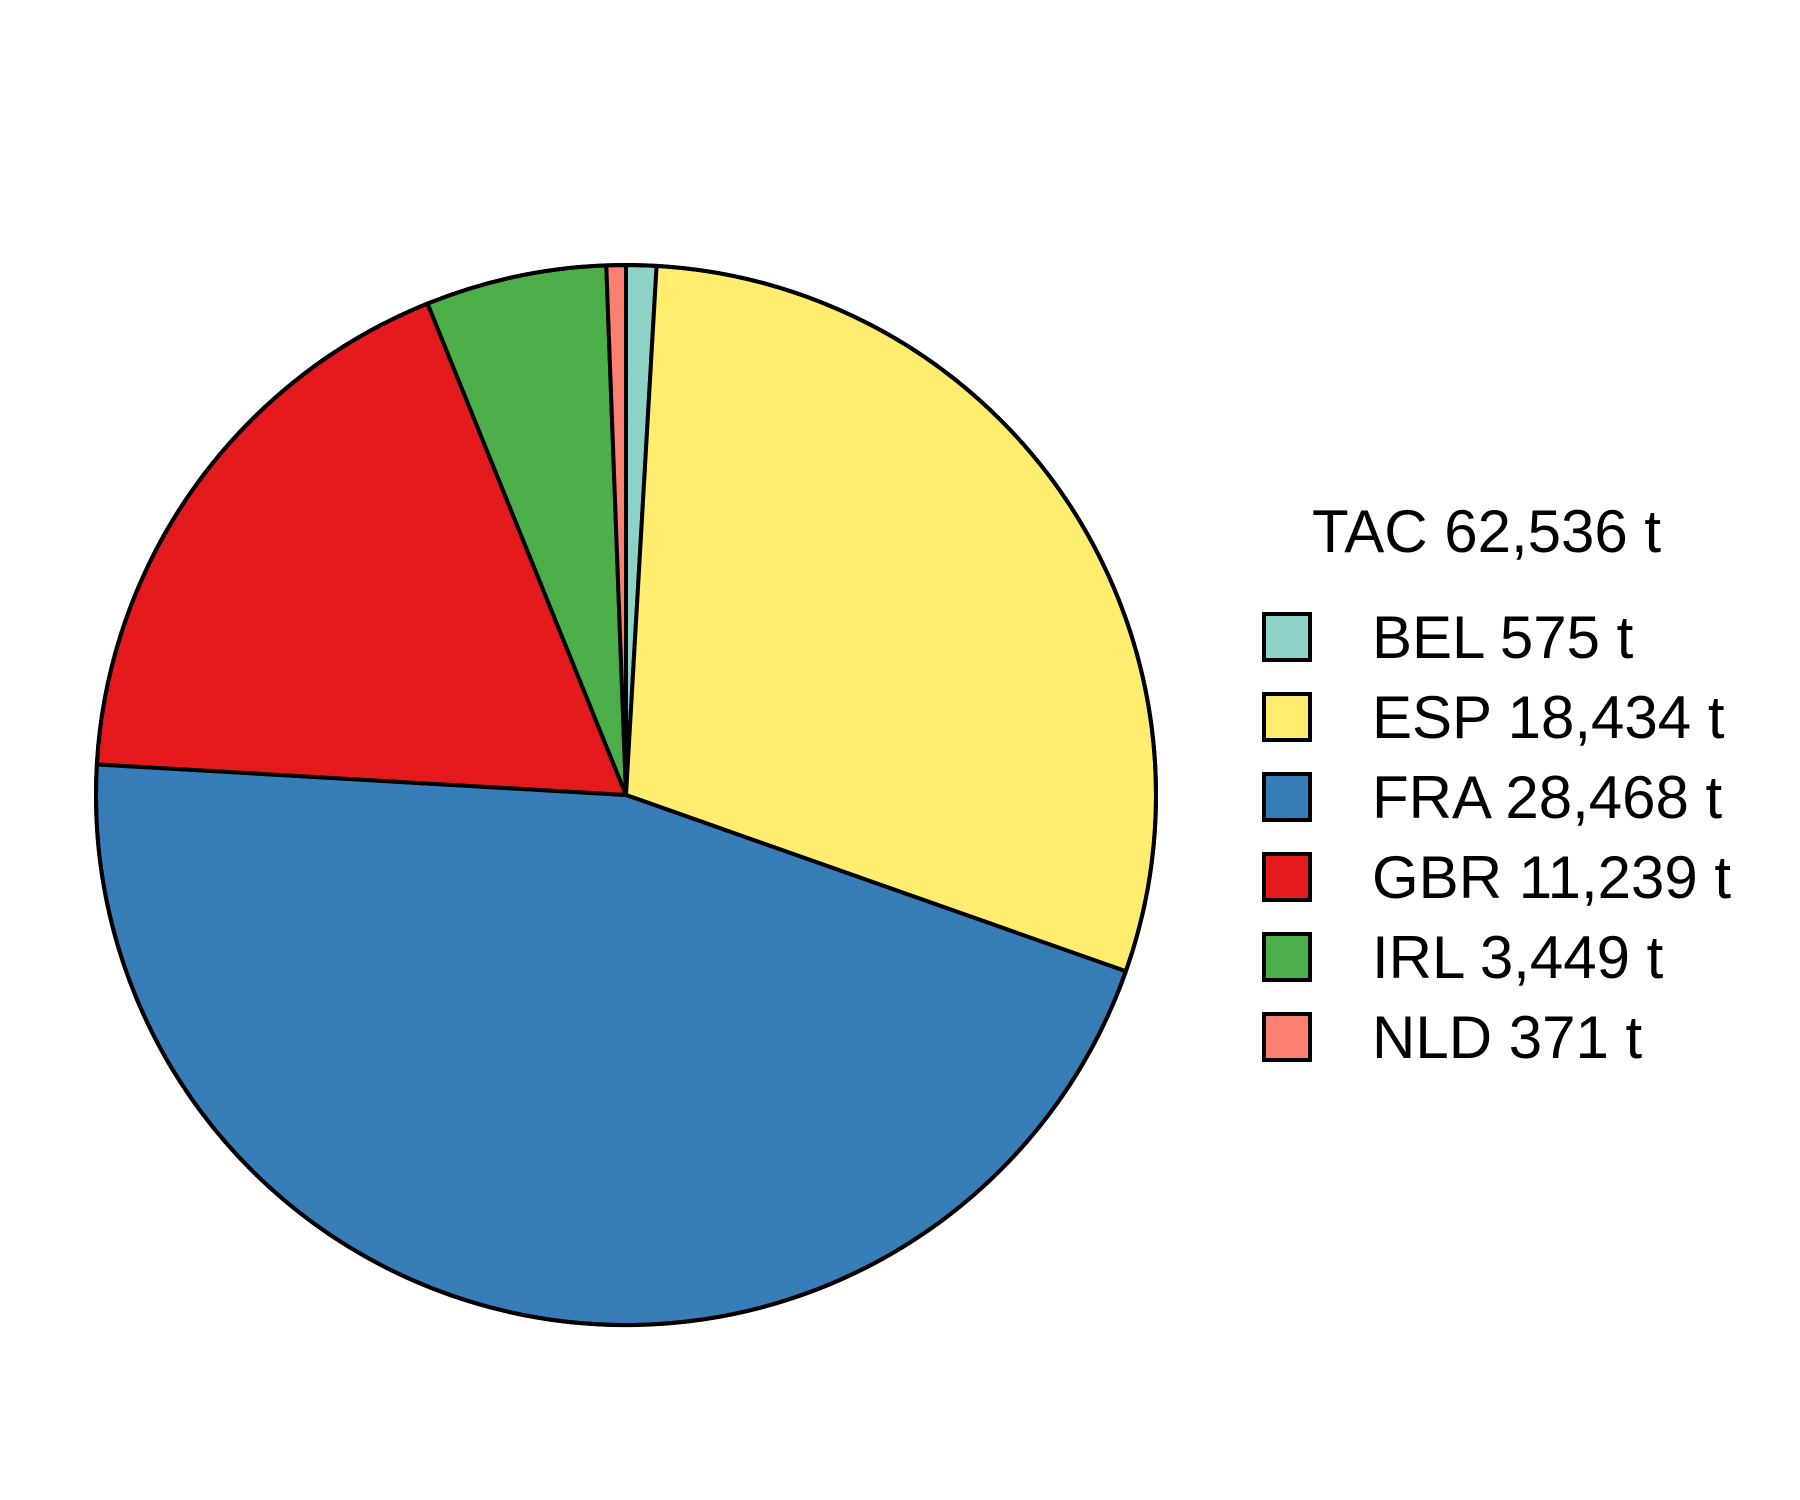 This screenshot has height=1500, width=1800. Describe the element at coordinates (1547, 797) in the screenshot. I see `legend-label-fra: FRA 28,468 t` at that location.